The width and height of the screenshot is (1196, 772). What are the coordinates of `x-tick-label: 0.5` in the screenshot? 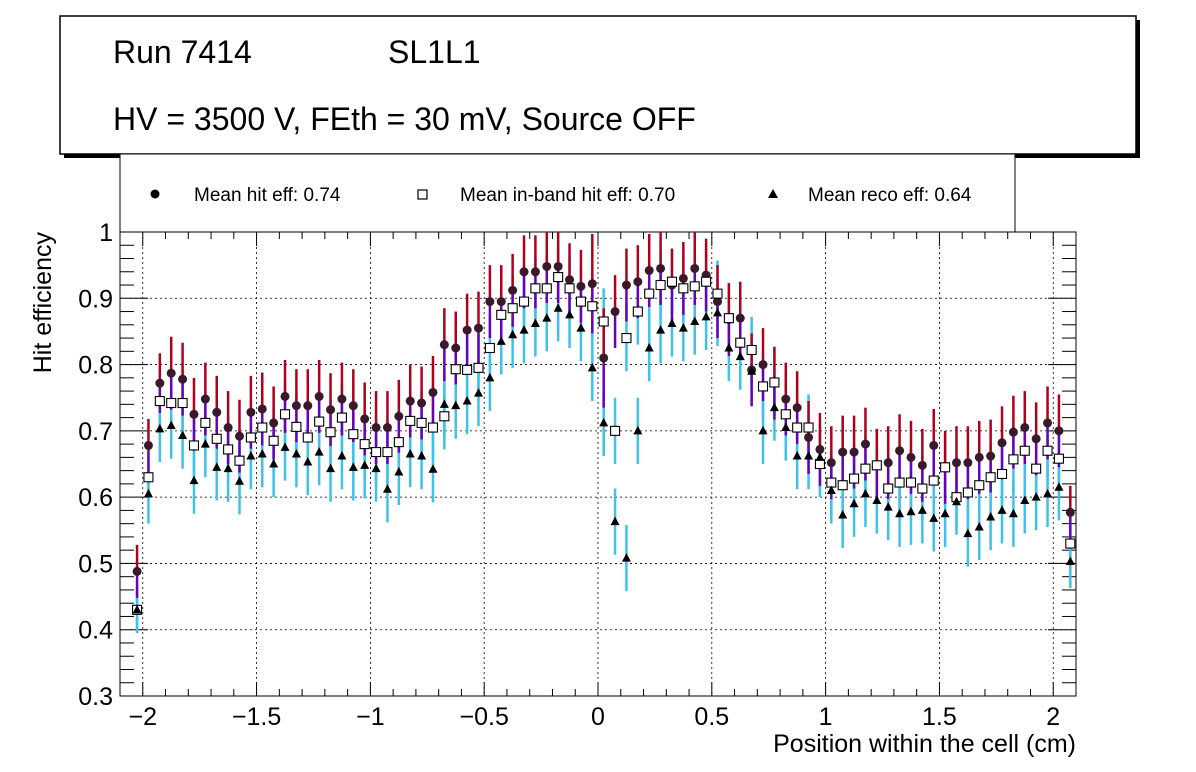 It's located at (711, 717).